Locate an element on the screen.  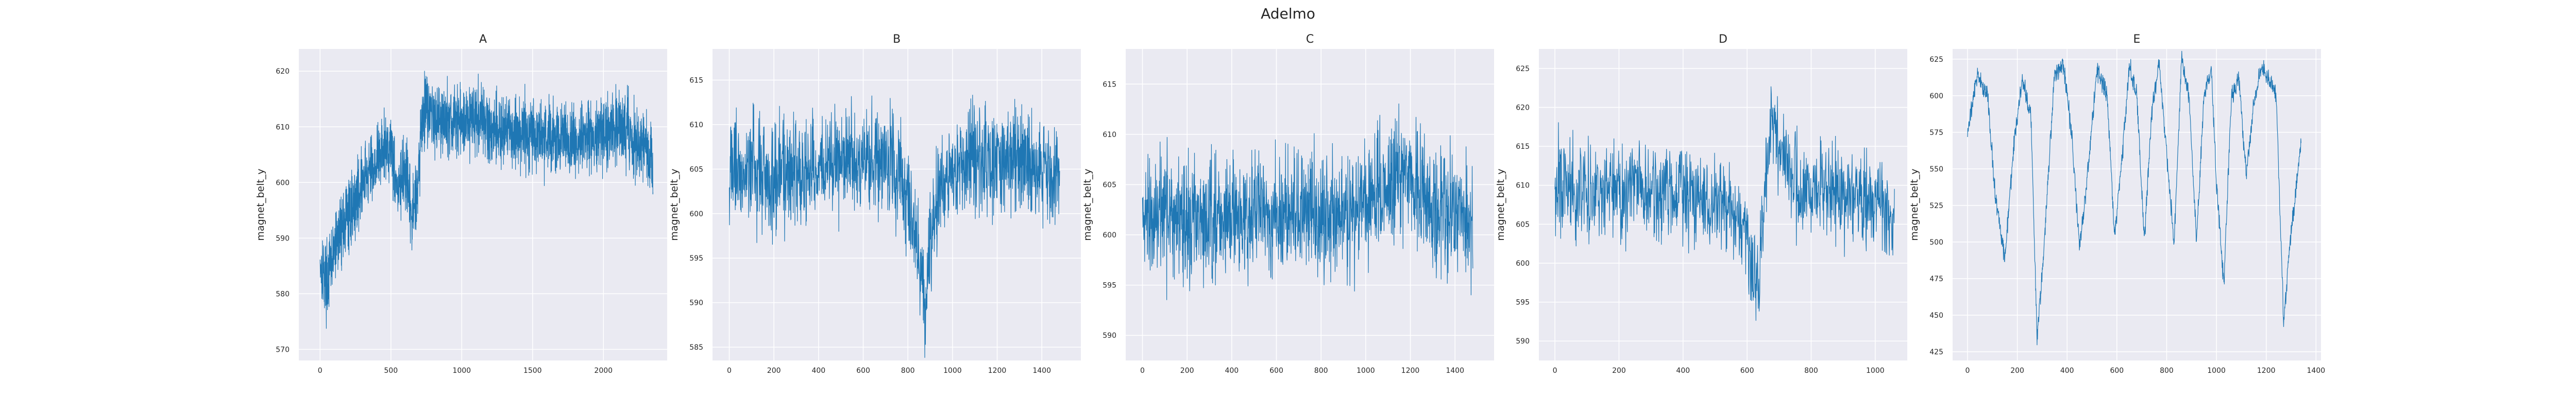
series-line-C is located at coordinates (1307, 202).